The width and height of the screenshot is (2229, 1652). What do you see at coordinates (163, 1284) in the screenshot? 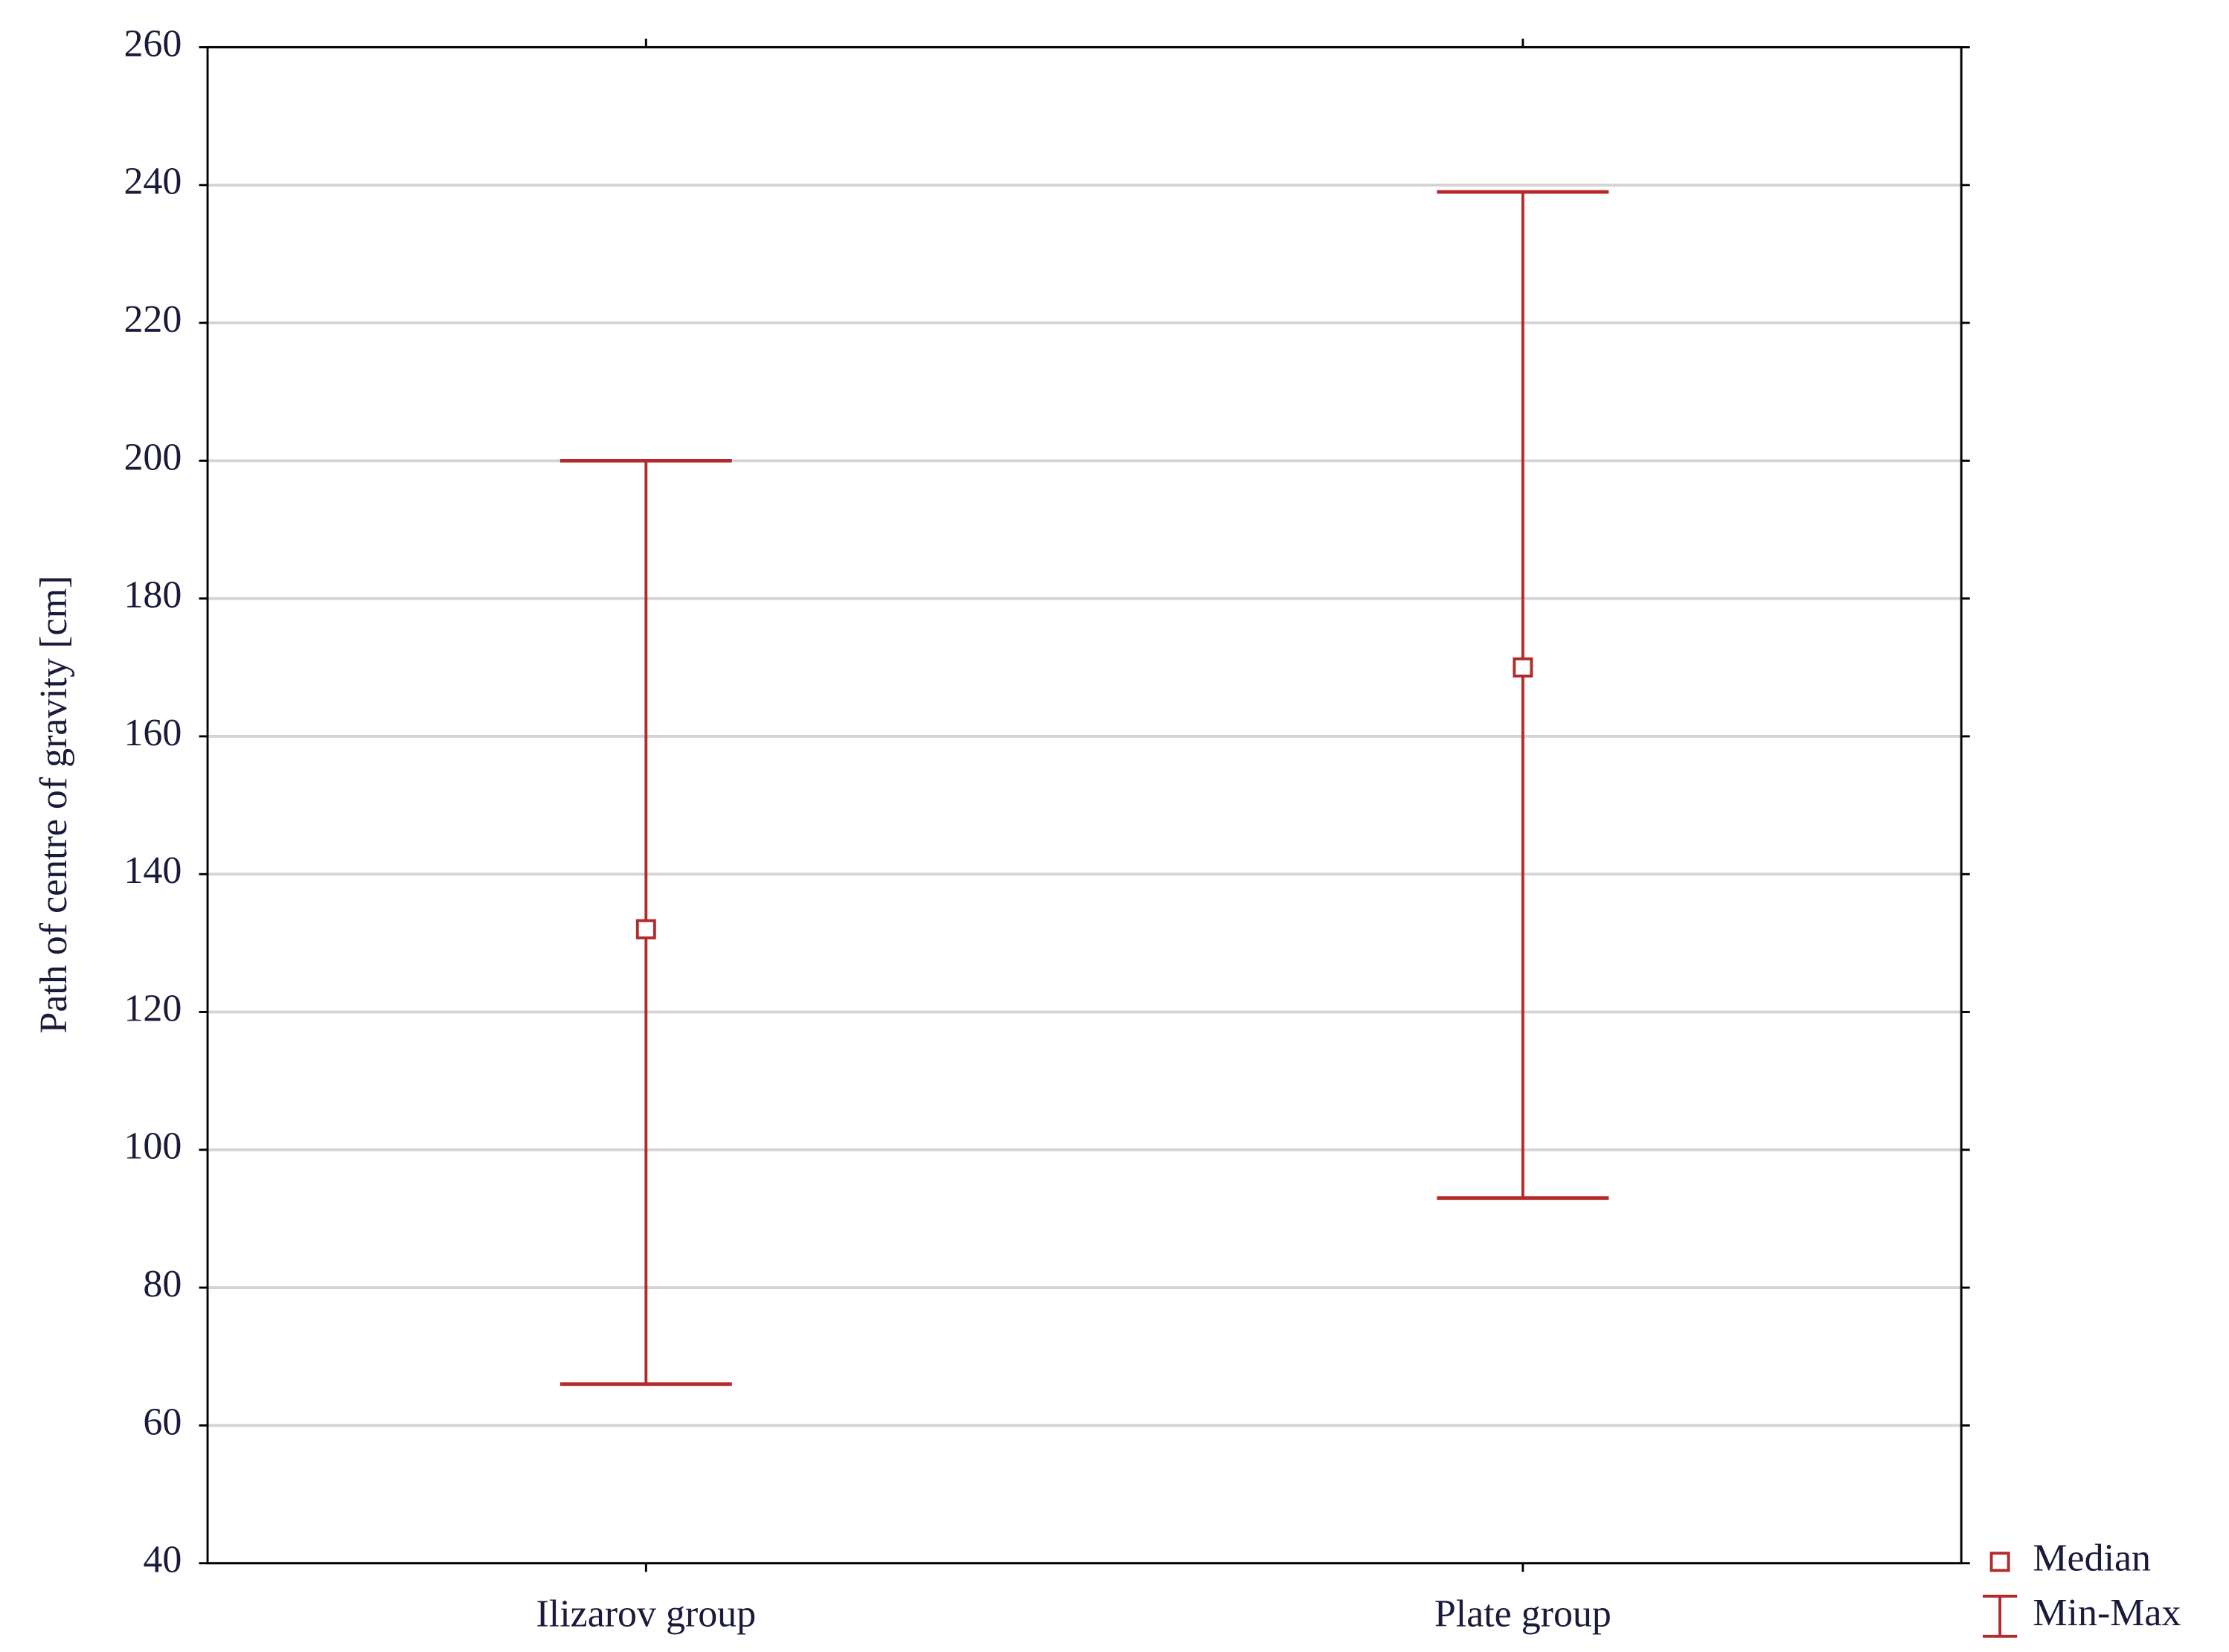
I see `y-tick-label: 80` at bounding box center [163, 1284].